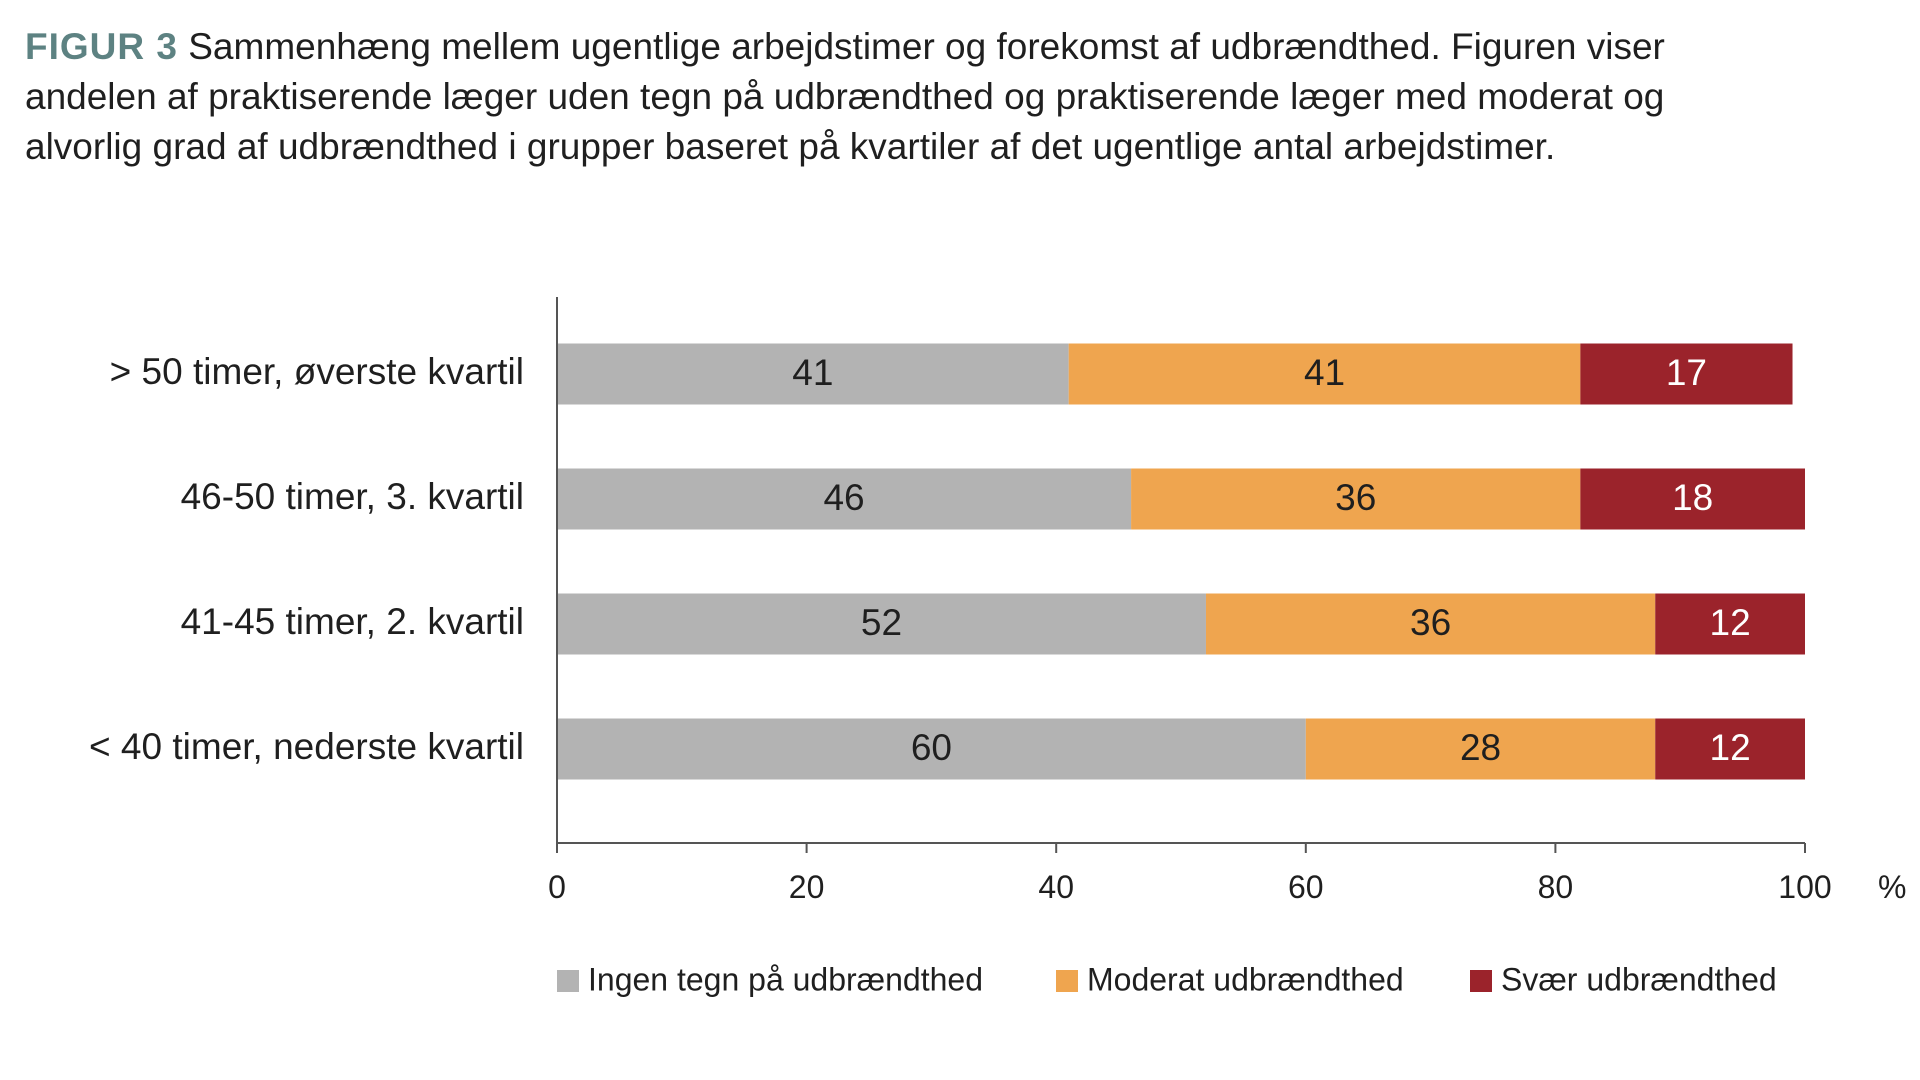  Describe the element at coordinates (785, 979) in the screenshot. I see `legend-label: Ingen tegn på udbrændthed` at that location.